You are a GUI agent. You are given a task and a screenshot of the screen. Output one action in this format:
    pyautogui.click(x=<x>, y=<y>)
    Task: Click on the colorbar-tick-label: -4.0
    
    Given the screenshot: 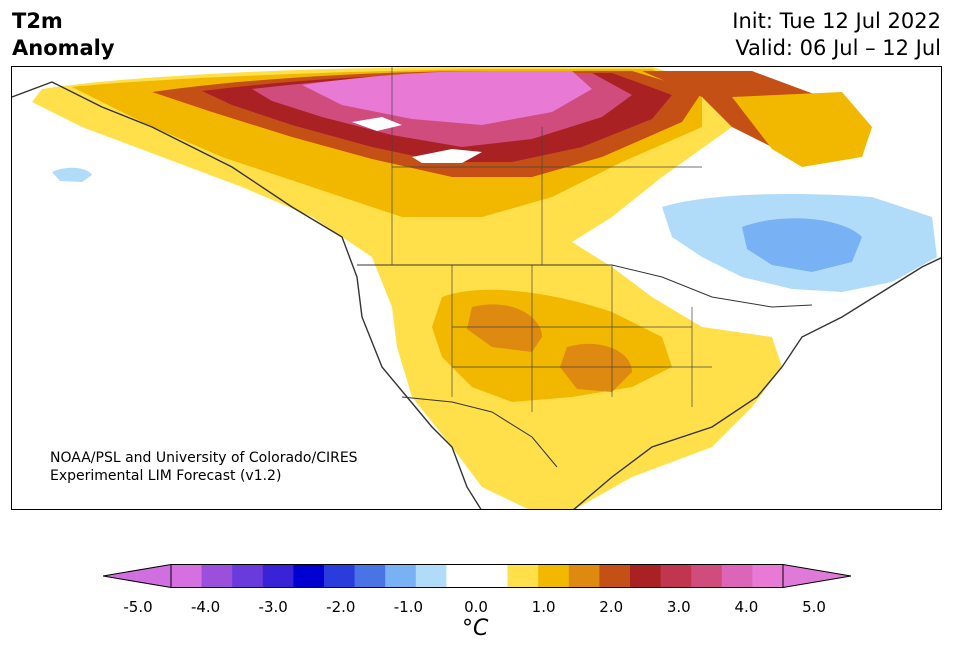 What is the action you would take?
    pyautogui.click(x=205, y=607)
    